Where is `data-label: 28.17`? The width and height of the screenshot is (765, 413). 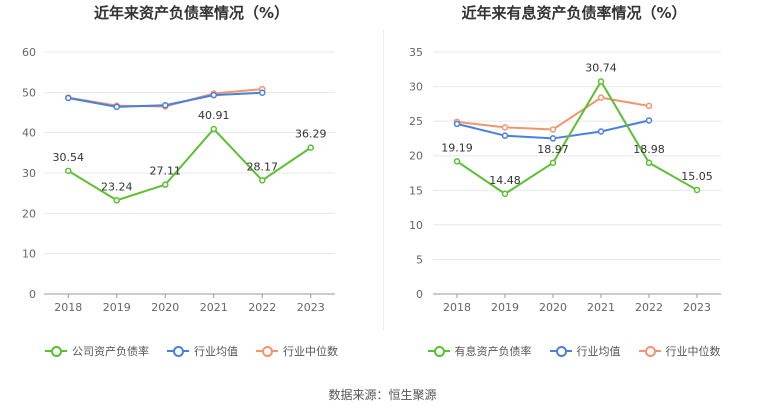 data-label: 28.17 is located at coordinates (263, 166).